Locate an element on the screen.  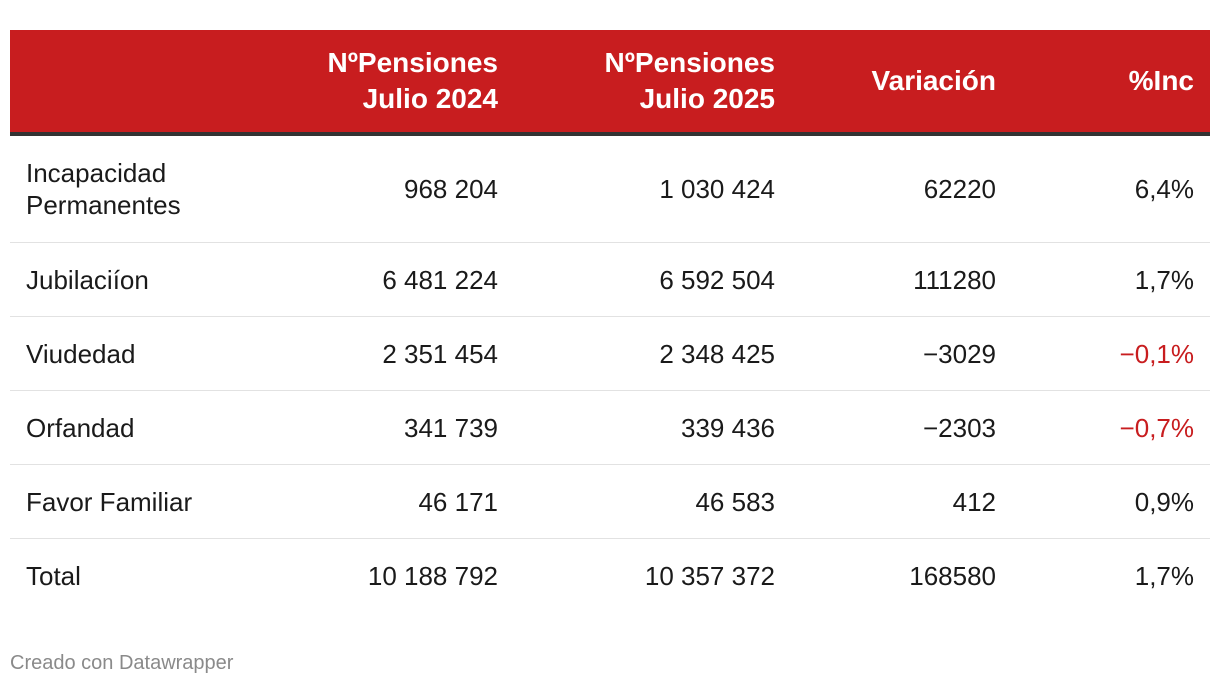
cell-julio-2025: 1 030 424 is located at coordinates (652, 188).